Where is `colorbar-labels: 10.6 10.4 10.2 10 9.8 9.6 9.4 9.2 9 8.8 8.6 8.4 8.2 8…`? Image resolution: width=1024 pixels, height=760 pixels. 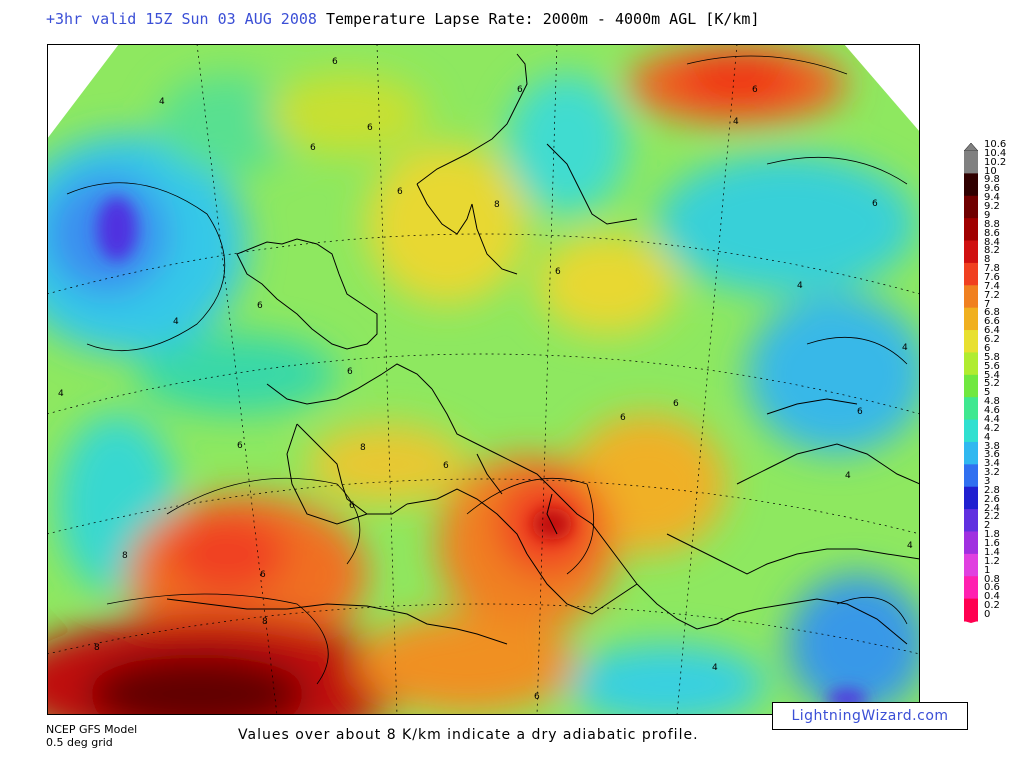 colorbar-labels: 10.6 10.4 10.2 10 9.8 9.6 9.4 9.2 9 8.8 8.6 8.4 8.2 8… is located at coordinates (1004, 380).